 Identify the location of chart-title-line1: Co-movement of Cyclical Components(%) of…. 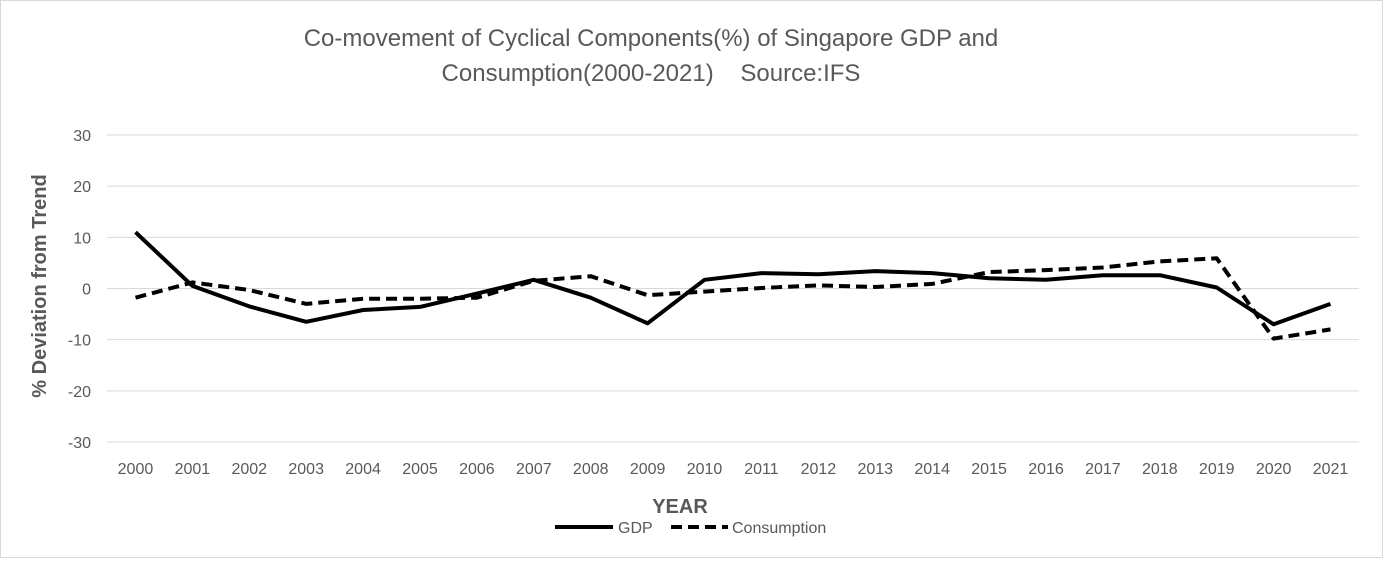
(651, 38).